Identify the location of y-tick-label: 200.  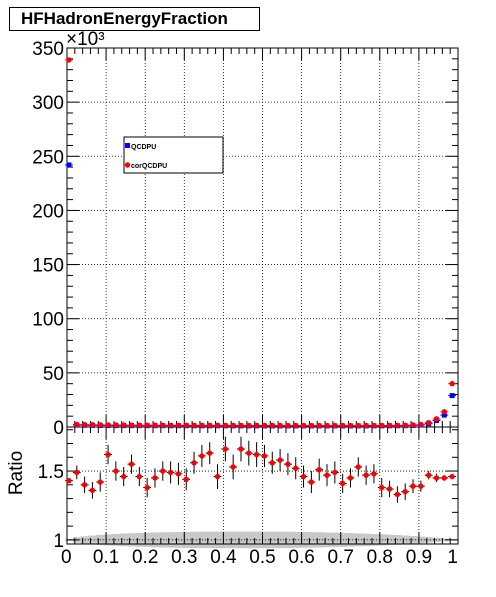
(48, 211).